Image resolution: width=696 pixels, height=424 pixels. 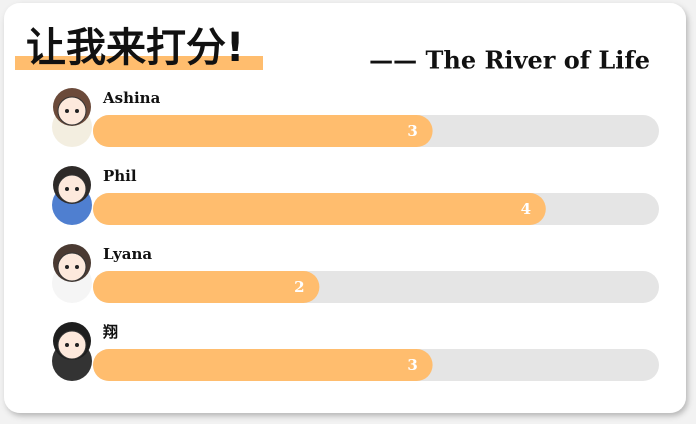 I want to click on category-label: Phil, so click(x=120, y=176).